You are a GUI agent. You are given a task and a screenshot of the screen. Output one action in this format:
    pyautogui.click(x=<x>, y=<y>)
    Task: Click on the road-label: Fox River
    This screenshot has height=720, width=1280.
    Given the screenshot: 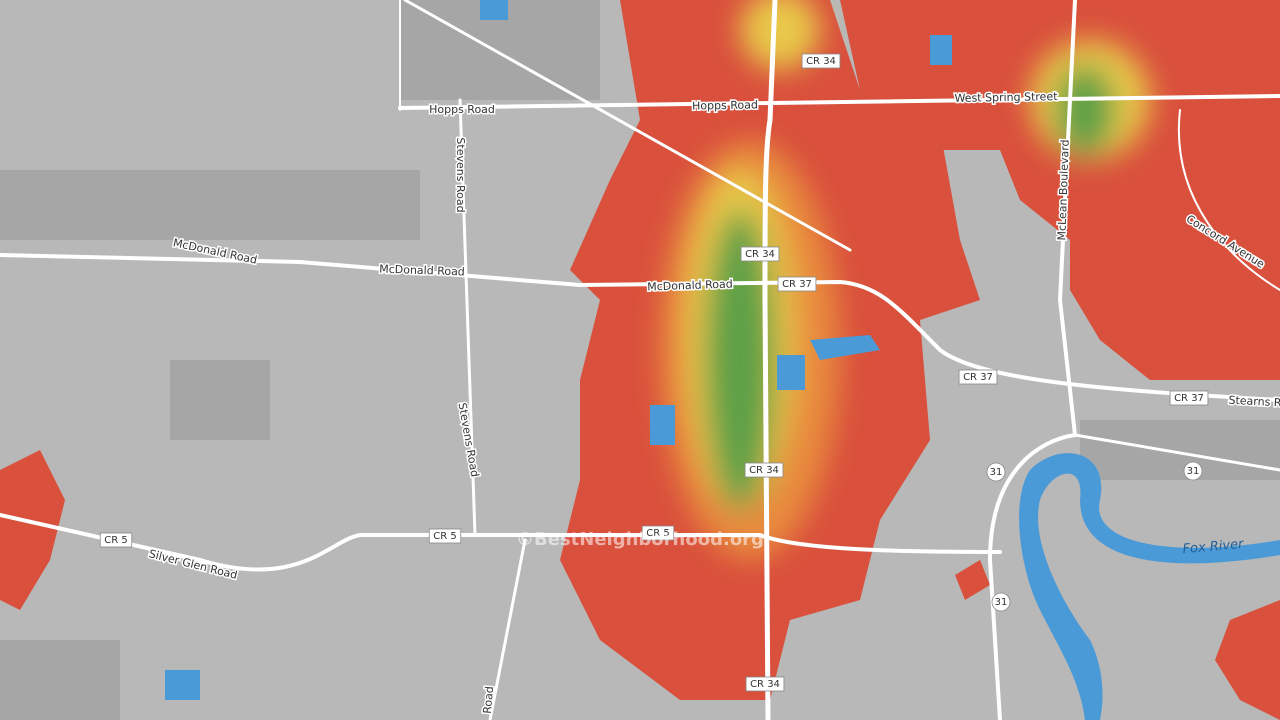 What is the action you would take?
    pyautogui.click(x=1214, y=547)
    